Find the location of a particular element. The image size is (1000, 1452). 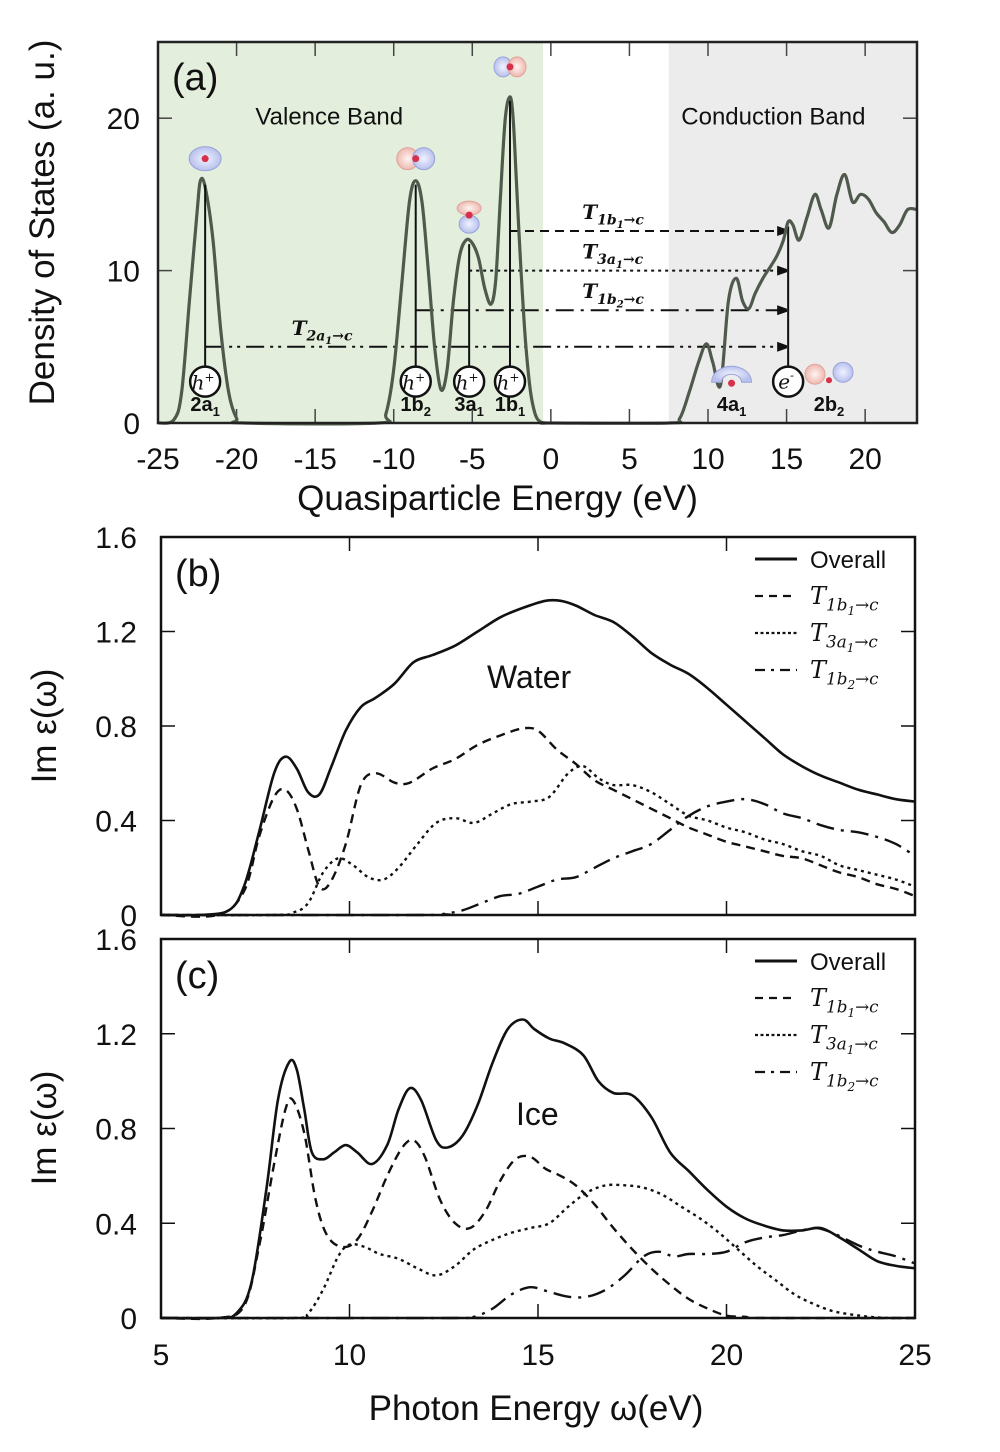

x-tick-label: -20 is located at coordinates (236, 459).